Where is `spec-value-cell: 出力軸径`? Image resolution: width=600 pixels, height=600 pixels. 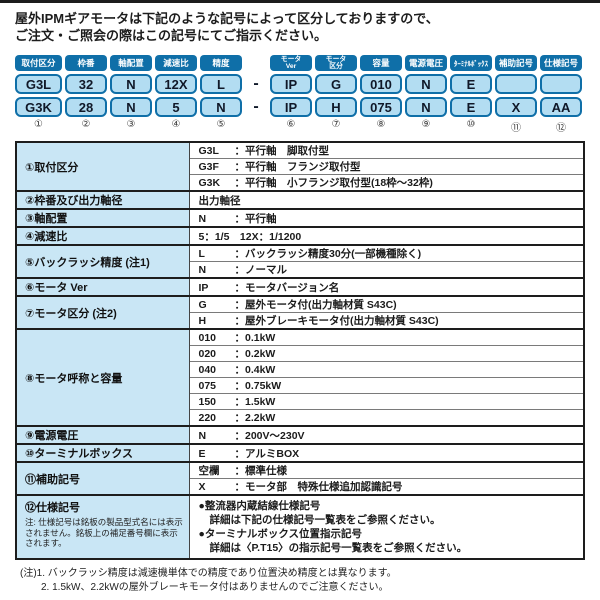 spec-value-cell: 出力軸径 is located at coordinates (386, 200).